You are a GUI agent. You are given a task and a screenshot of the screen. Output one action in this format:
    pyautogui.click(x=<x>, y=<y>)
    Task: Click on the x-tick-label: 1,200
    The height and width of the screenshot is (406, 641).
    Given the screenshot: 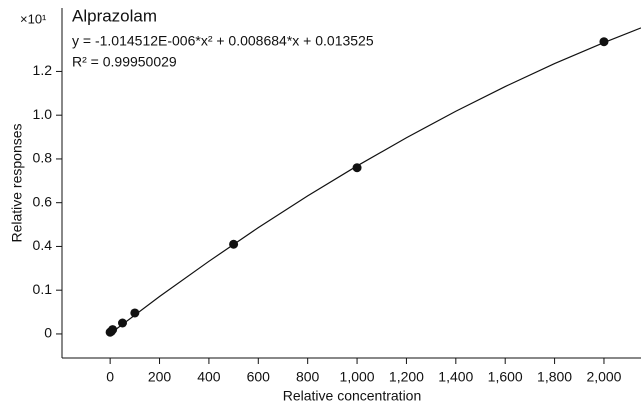 What is the action you would take?
    pyautogui.click(x=406, y=377)
    